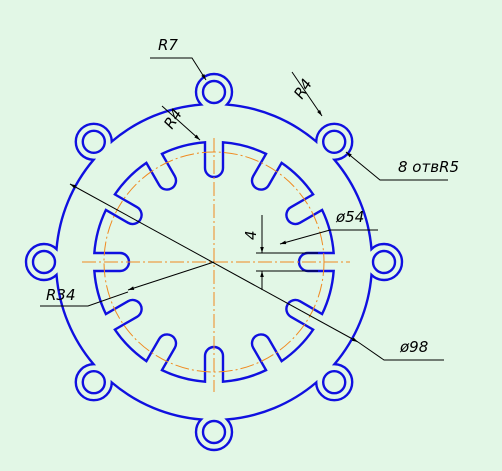 The width and height of the screenshot is (502, 471). I want to click on label-r7: R7, so click(168, 45).